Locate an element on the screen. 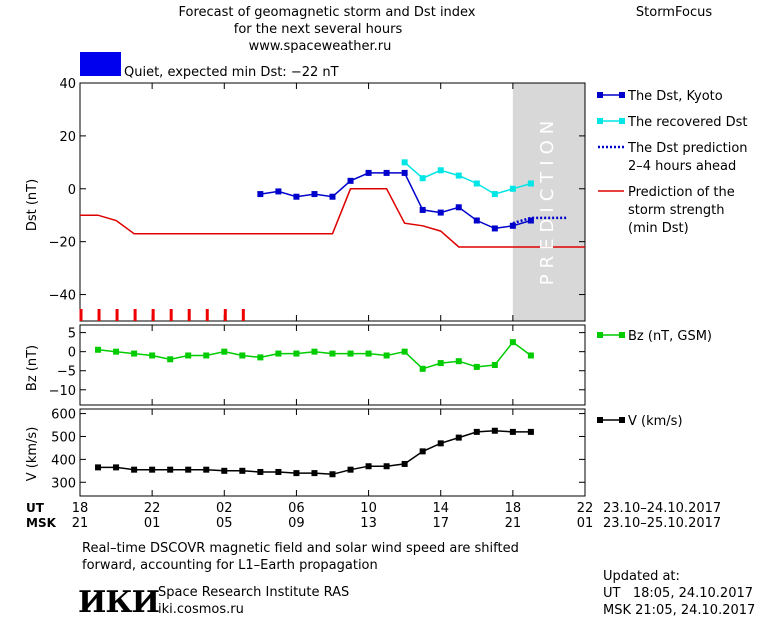 Image resolution: width=760 pixels, height=620 pixels. bz-ytick-label: −5 is located at coordinates (66, 372).